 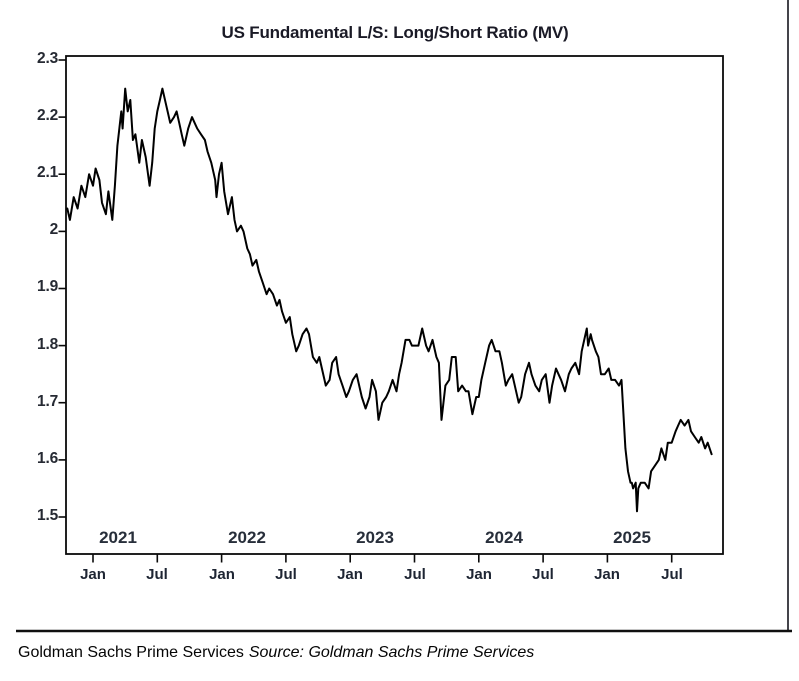 I want to click on y-tick-label: 1.7, so click(x=47, y=401).